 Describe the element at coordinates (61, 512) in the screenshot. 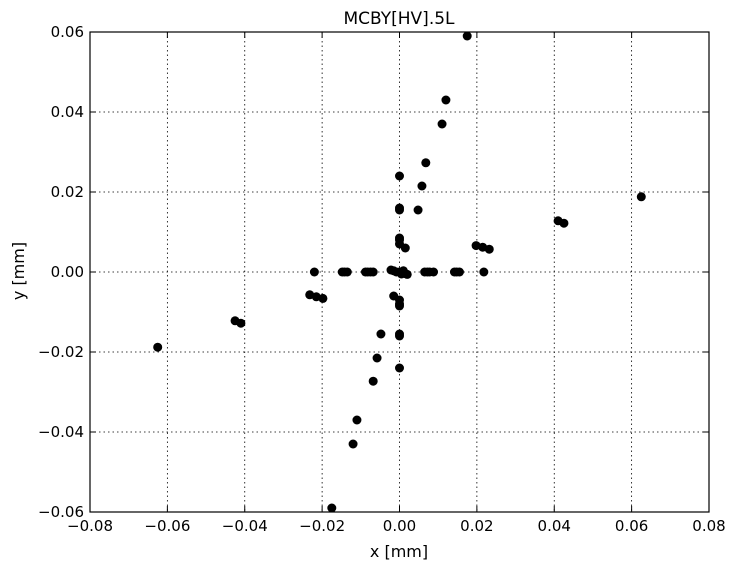

I see `y-tick-label: −0.06` at that location.